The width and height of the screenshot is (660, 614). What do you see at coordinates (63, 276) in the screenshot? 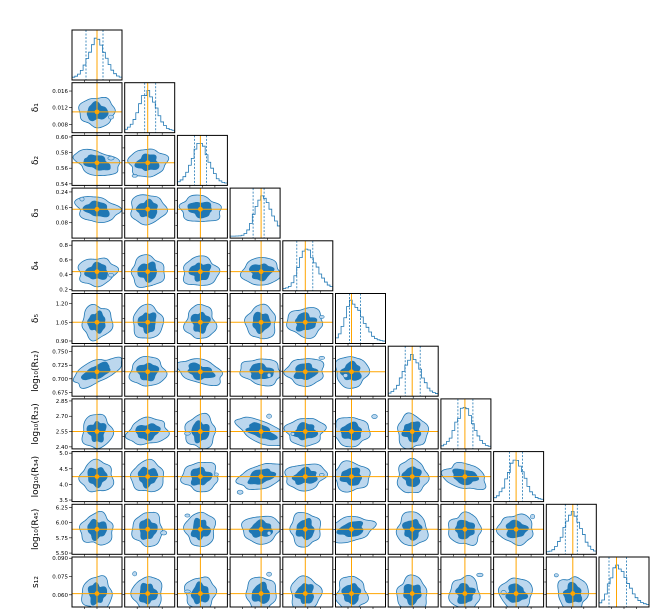
I see `tick-label-row-4: 0.4` at bounding box center [63, 276].